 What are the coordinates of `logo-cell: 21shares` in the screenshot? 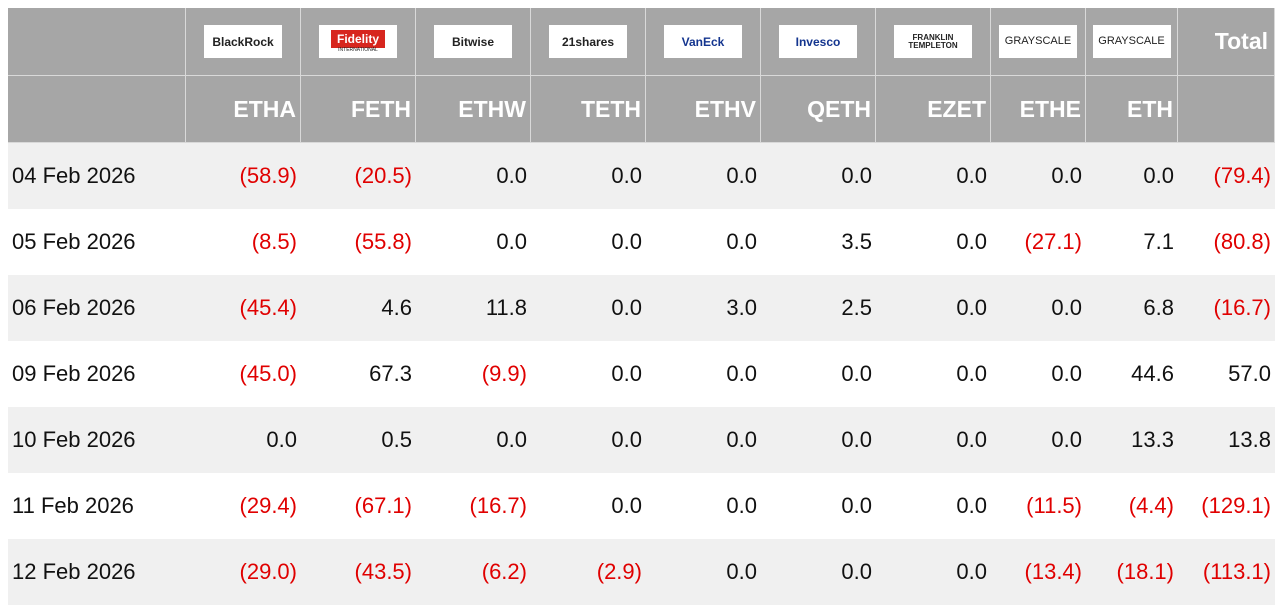 It's located at (588, 42).